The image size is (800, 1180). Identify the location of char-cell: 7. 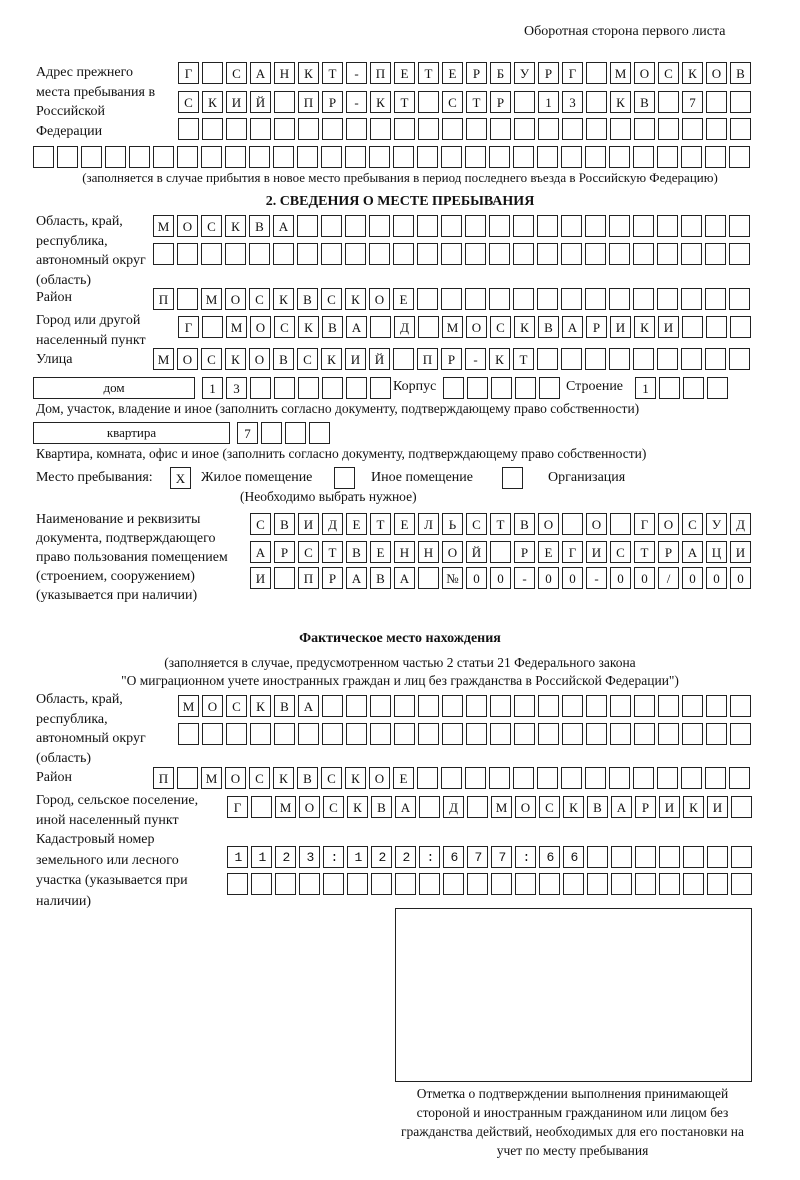
(692, 102).